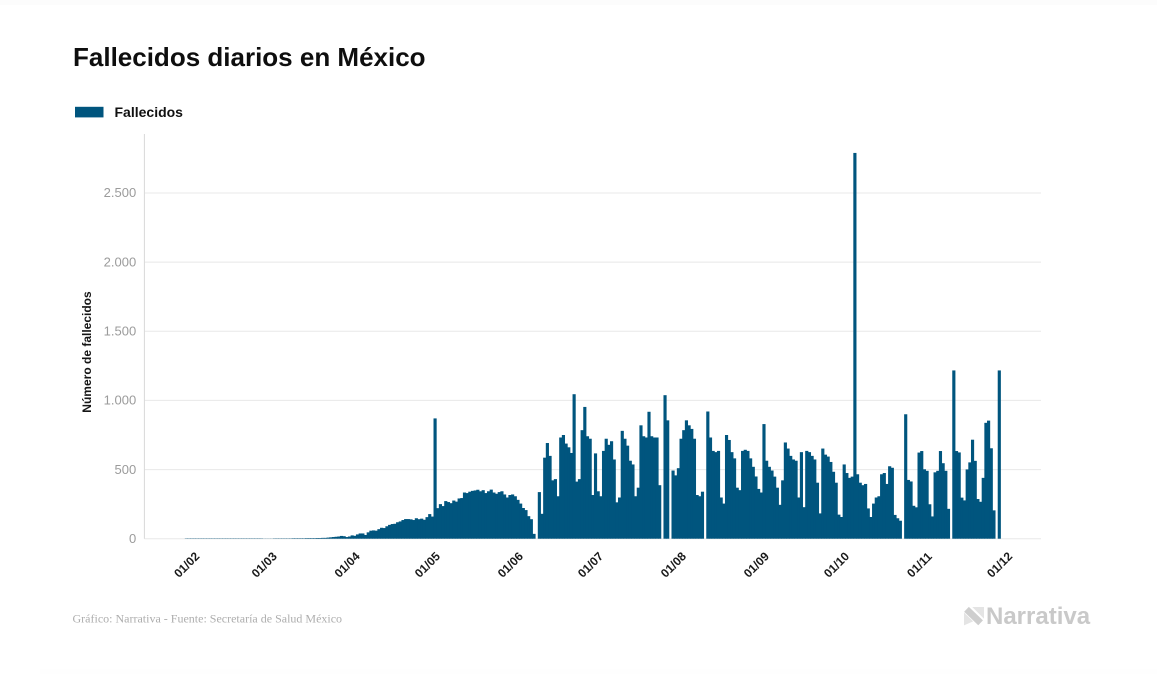 The image size is (1157, 674). Describe the element at coordinates (120, 192) in the screenshot. I see `svg-text: 2.500` at that location.